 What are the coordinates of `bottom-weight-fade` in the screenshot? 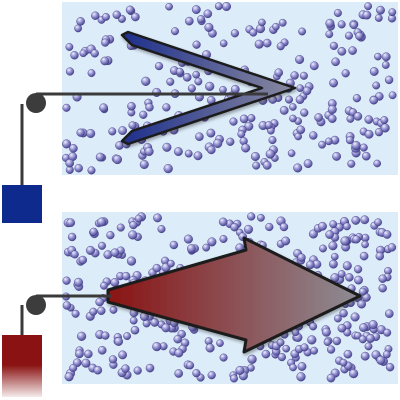 It's located at (23, 382).